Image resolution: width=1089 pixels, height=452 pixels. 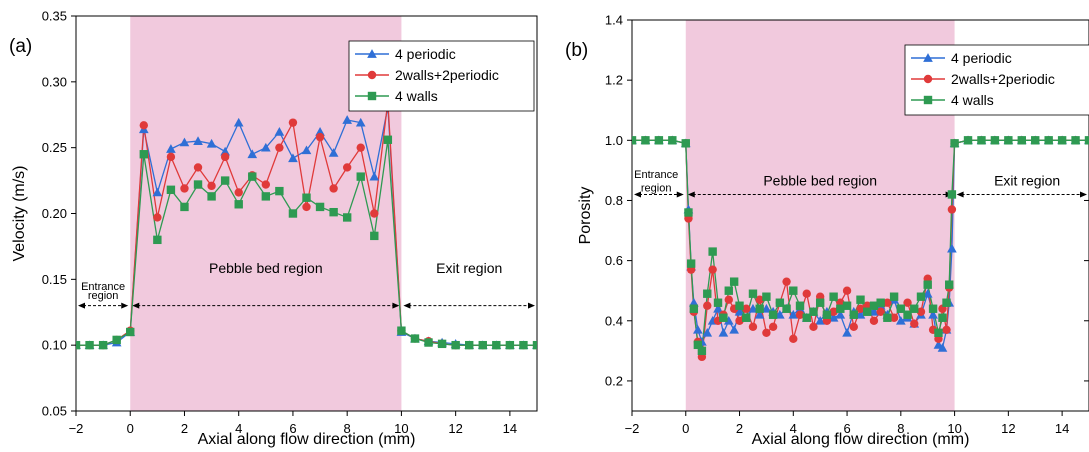 I want to click on x-tick-label: 4, so click(x=238, y=428).